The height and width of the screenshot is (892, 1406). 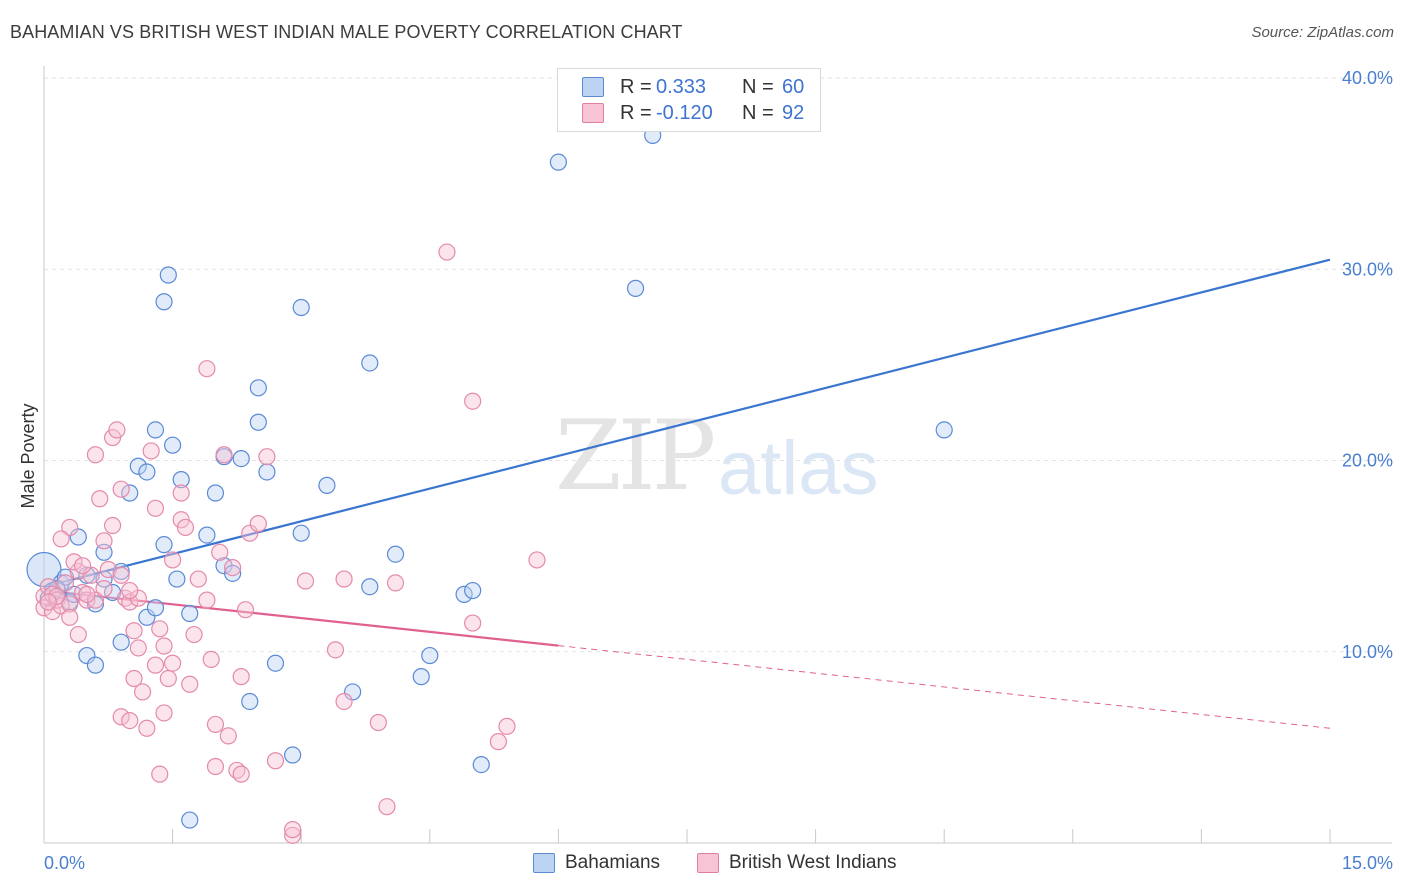 I want to click on y-tick-label: 20.0%, so click(x=1367, y=461).